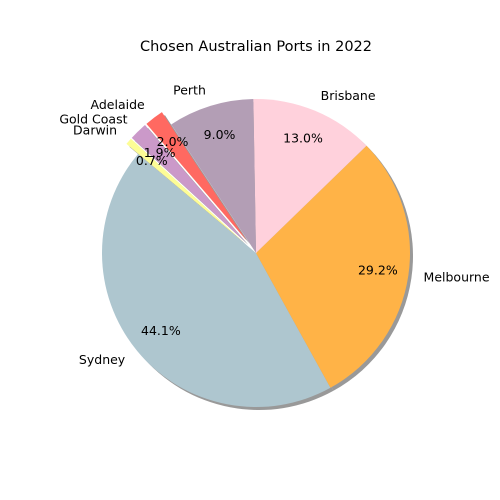 This screenshot has width=500, height=500. What do you see at coordinates (102, 359) in the screenshot?
I see `slice-label-sydney: Sydney` at bounding box center [102, 359].